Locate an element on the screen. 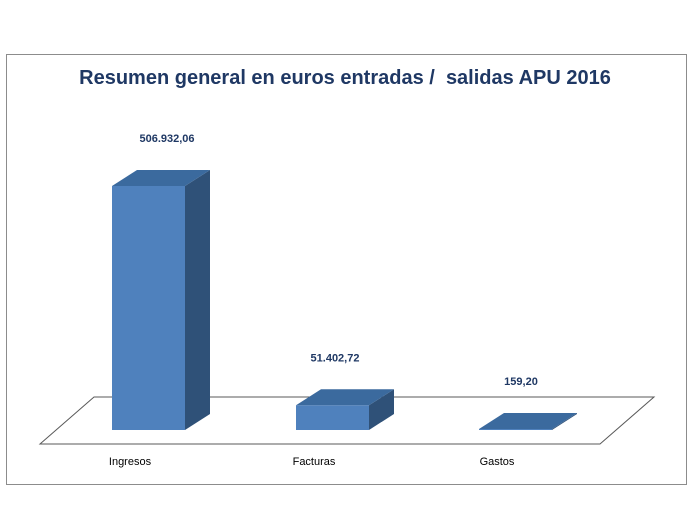 Image resolution: width=700 pixels, height=525 pixels. bar-gastos is located at coordinates (528, 421).